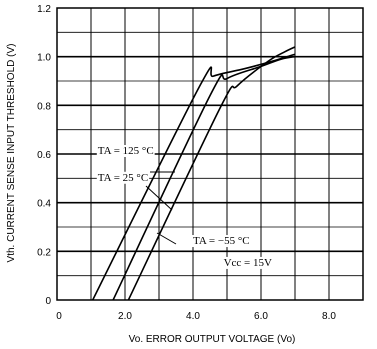 The width and height of the screenshot is (377, 349). What do you see at coordinates (44, 204) in the screenshot?
I see `y-tick-label: 0.4` at bounding box center [44, 204].